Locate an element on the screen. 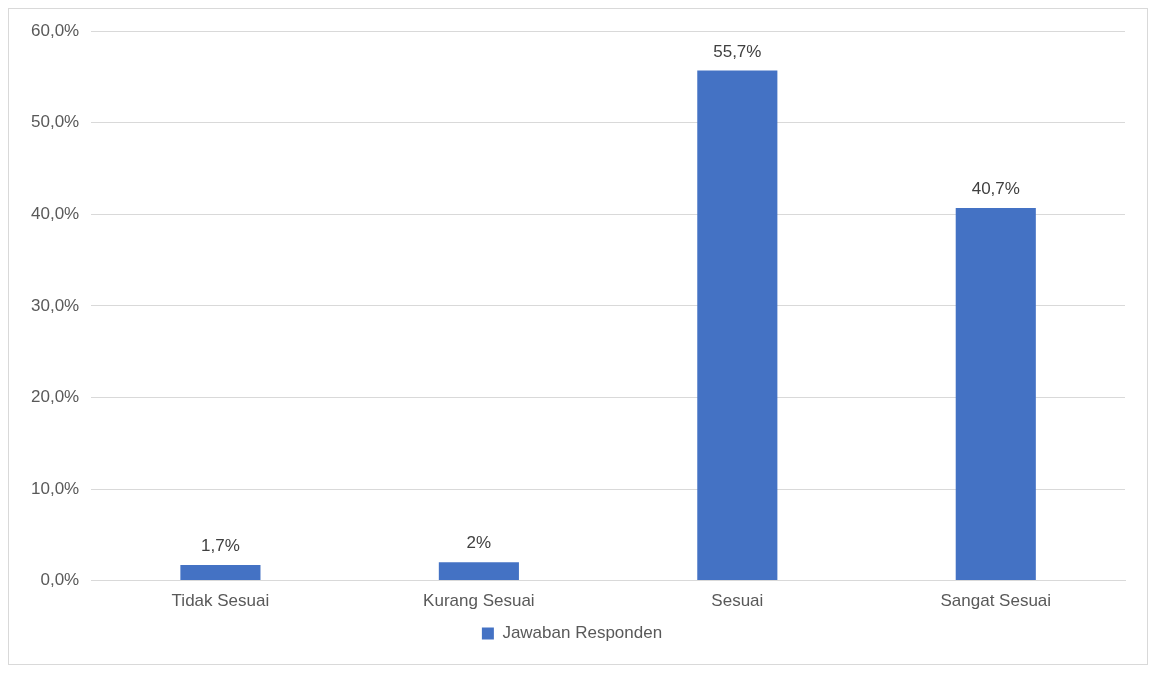  y-tick-label: 20,0% is located at coordinates (55, 397).